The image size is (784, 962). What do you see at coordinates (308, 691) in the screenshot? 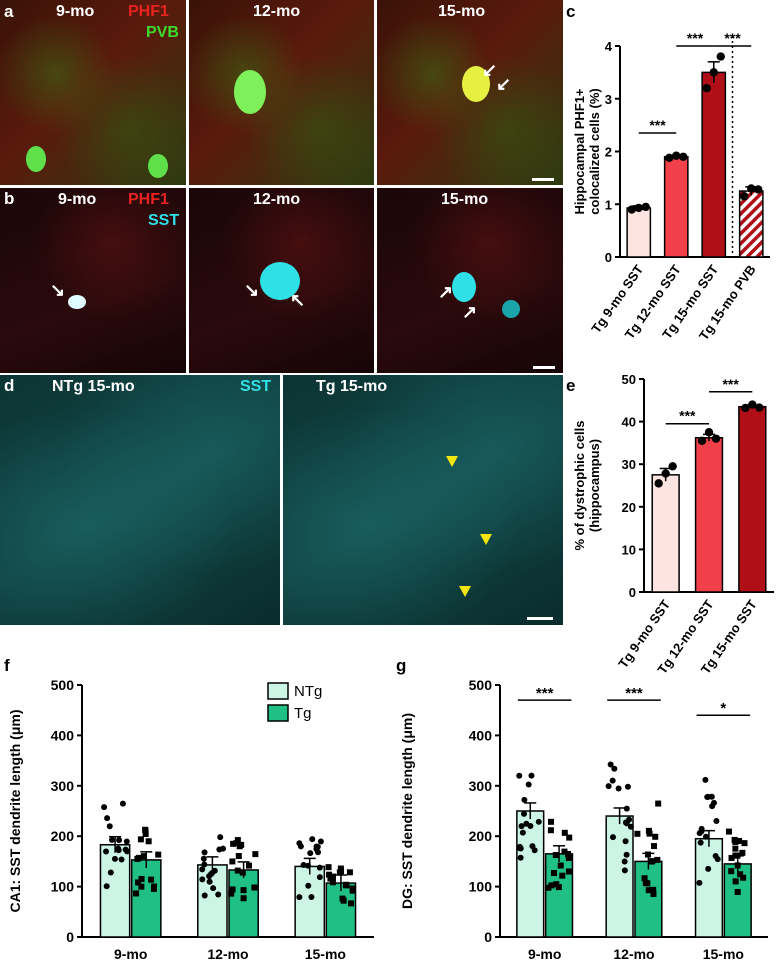
I see `legend-label: NTg` at bounding box center [308, 691].